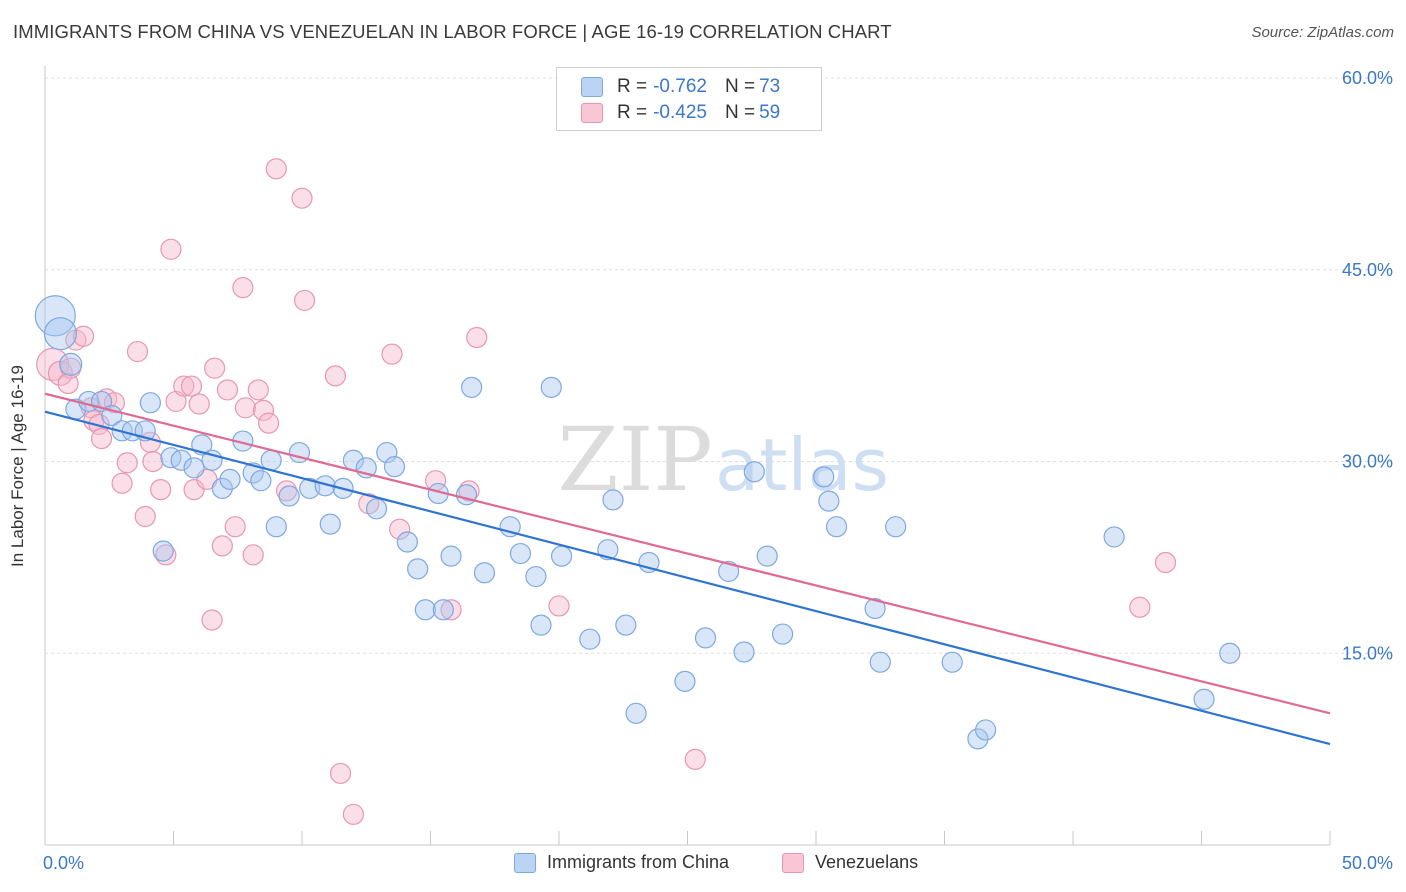 The height and width of the screenshot is (892, 1406). I want to click on x-tick-label-max: 50.0%, so click(1367, 863).